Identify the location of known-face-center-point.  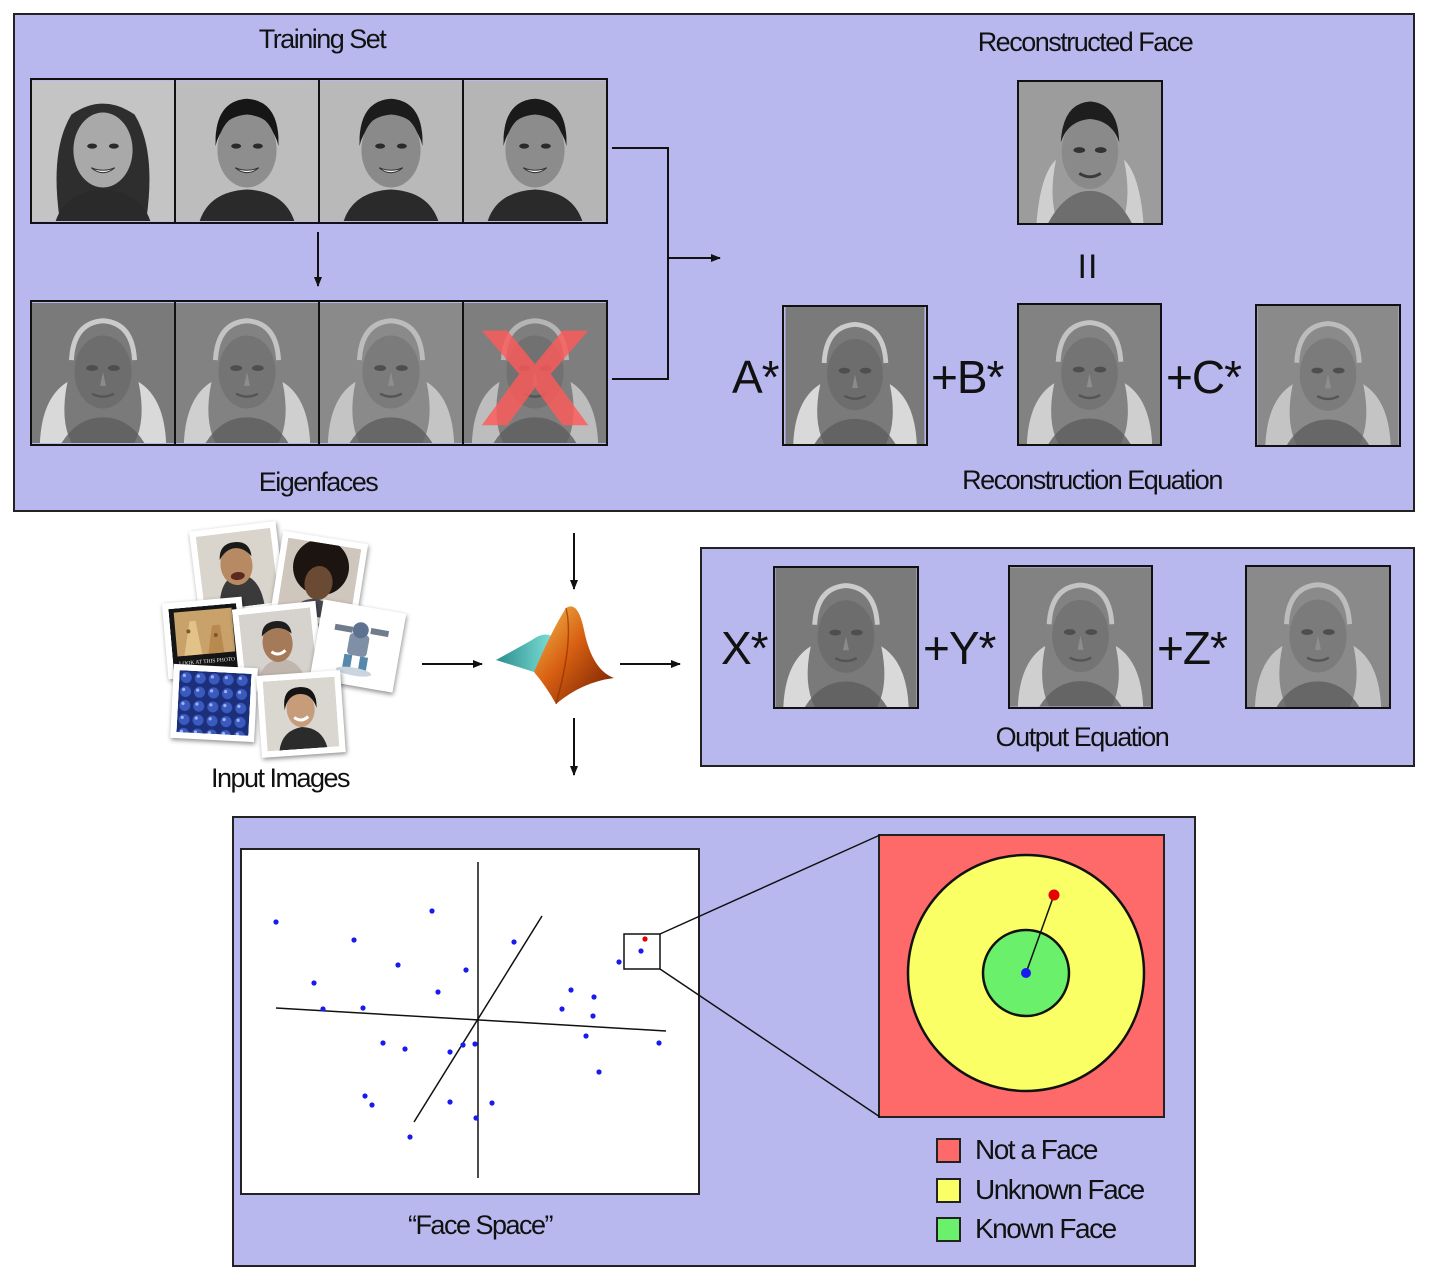
(1026, 973).